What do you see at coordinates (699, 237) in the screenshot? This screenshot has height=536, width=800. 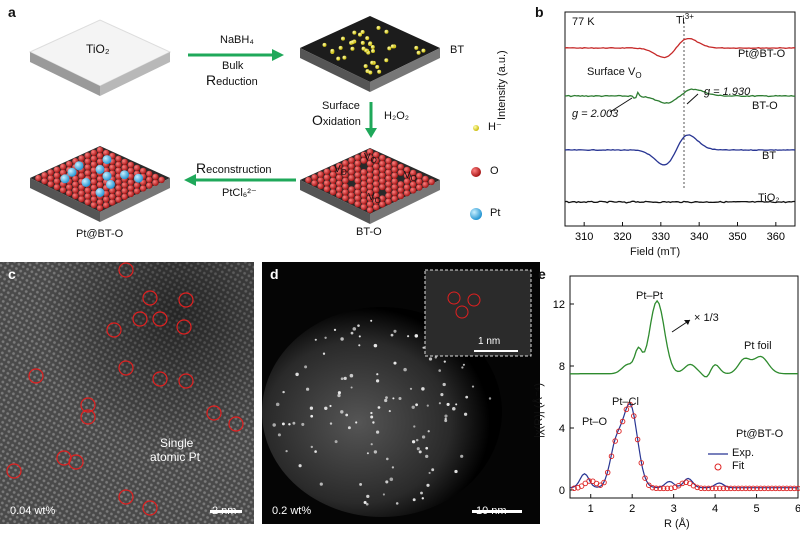 I see `b-xtick-label: 340` at bounding box center [699, 237].